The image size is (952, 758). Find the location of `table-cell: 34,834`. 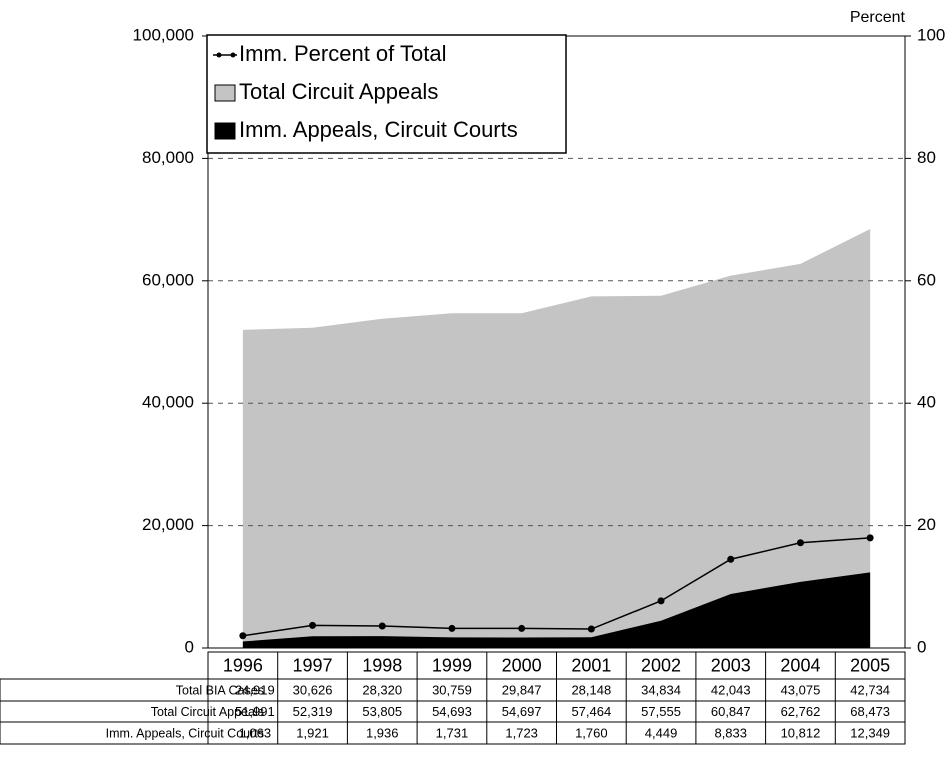

table-cell: 34,834 is located at coordinates (661, 689).